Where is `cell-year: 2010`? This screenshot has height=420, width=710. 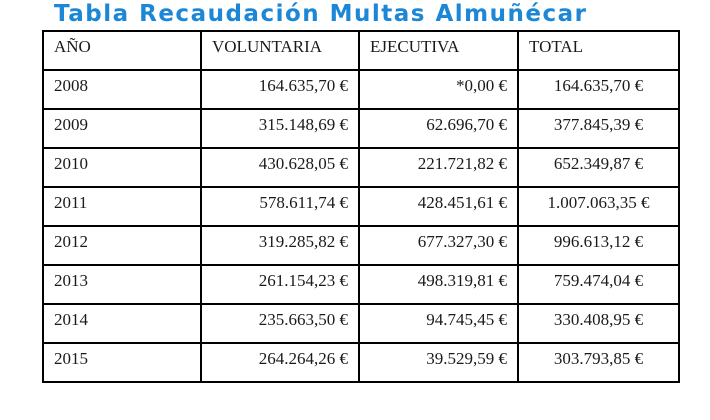 cell-year: 2010 is located at coordinates (122, 167).